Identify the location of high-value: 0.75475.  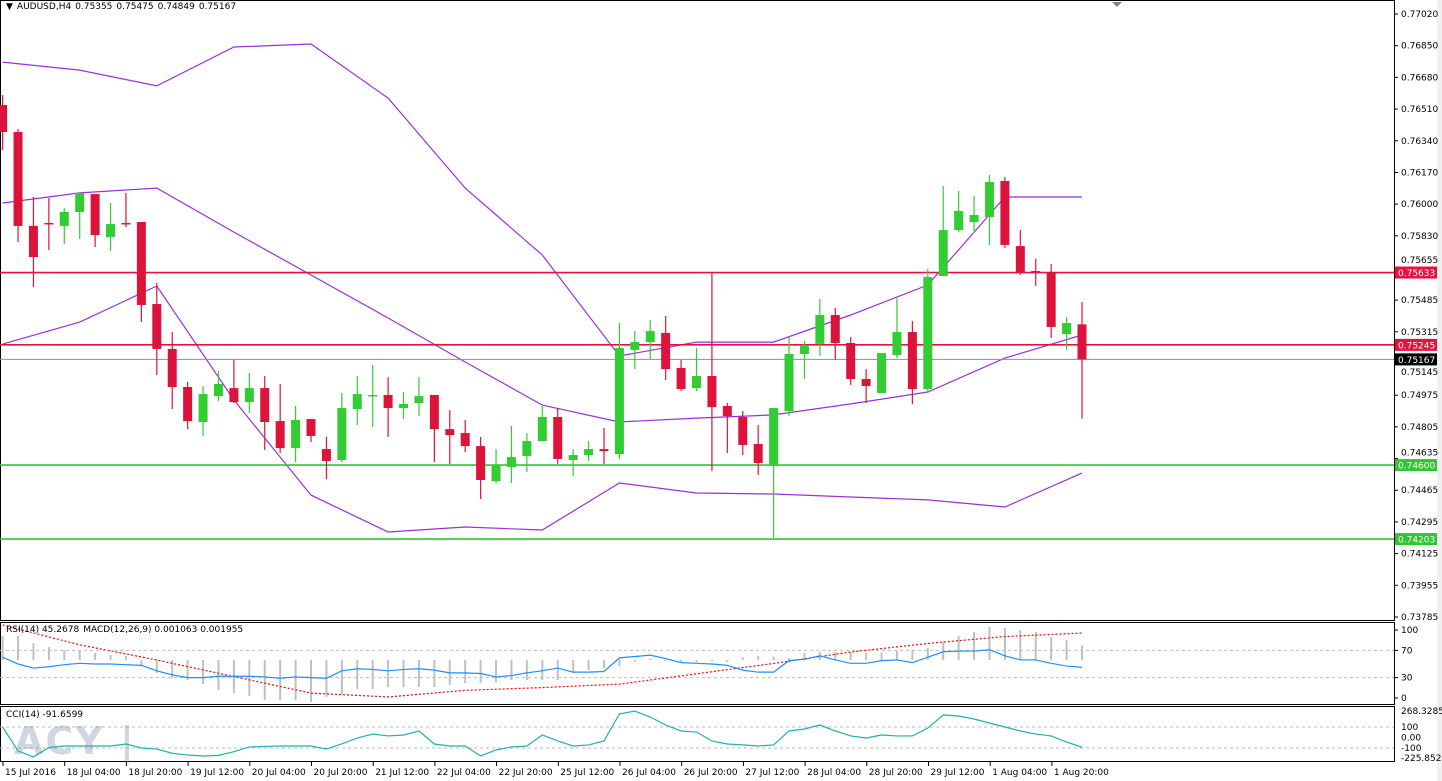
(135, 7).